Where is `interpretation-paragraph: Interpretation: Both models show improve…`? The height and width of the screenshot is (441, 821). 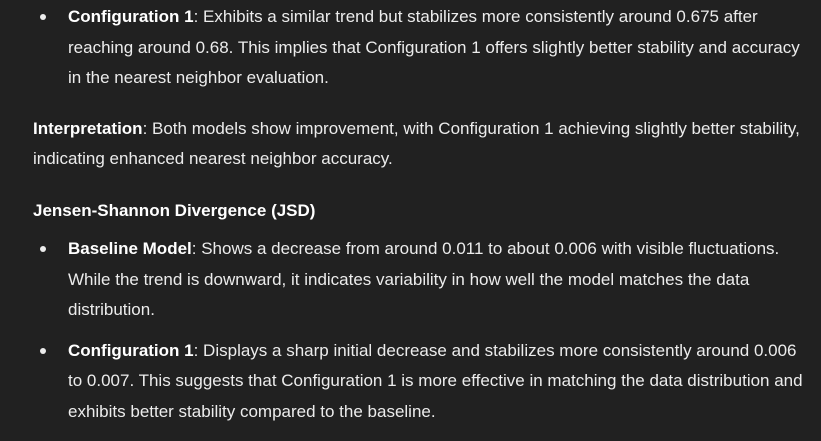 interpretation-paragraph: Interpretation: Both models show improve… is located at coordinates (410, 144).